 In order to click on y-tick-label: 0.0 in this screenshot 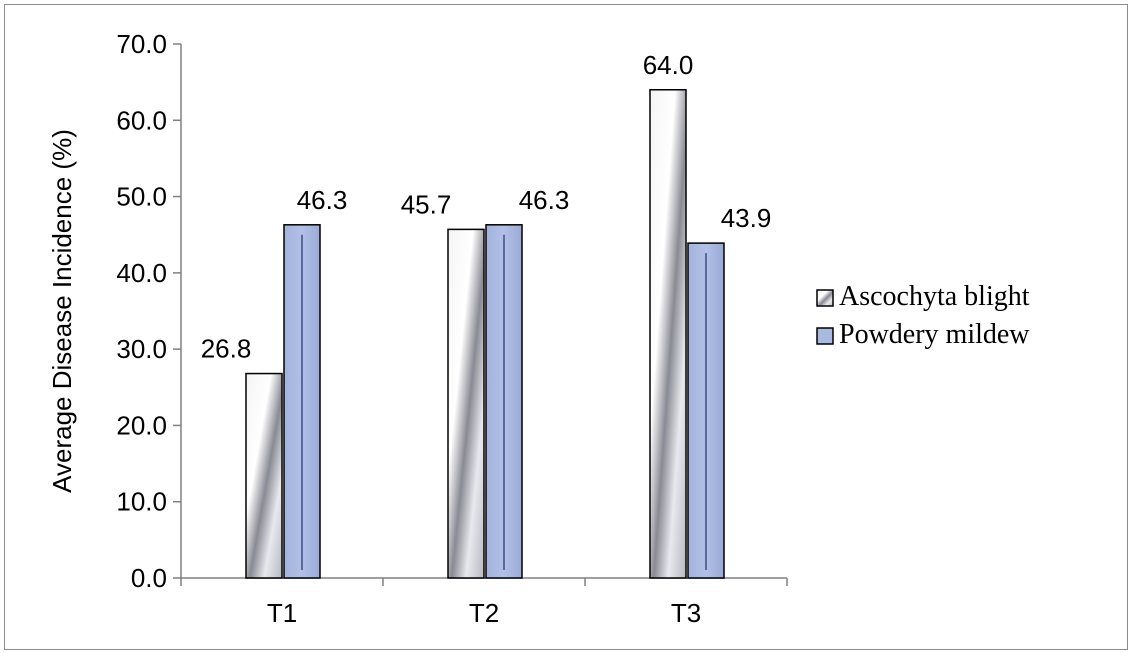, I will do `click(149, 578)`.